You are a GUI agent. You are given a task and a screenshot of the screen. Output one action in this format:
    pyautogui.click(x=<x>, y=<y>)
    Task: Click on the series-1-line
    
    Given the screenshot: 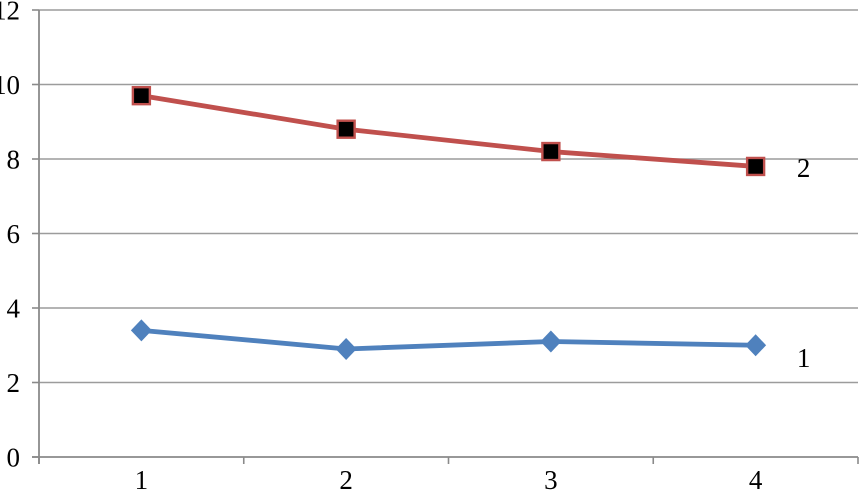 What is the action you would take?
    pyautogui.click(x=448, y=339)
    